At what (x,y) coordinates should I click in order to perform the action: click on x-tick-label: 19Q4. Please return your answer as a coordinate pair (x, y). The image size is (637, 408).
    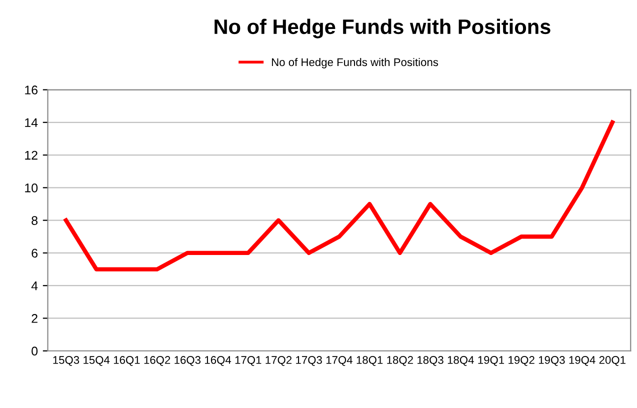
    Looking at the image, I should click on (582, 361).